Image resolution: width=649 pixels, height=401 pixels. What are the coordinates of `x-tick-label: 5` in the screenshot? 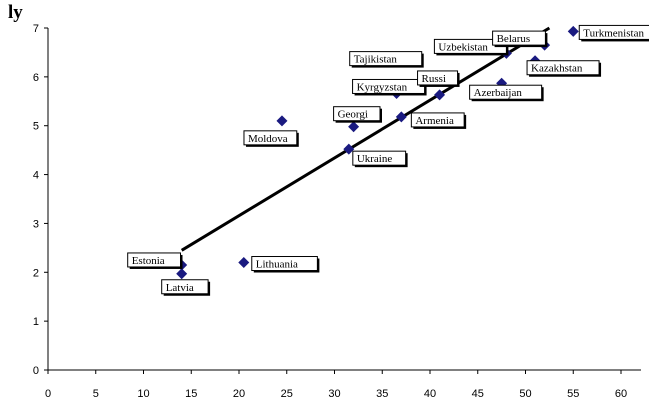 It's located at (96, 394).